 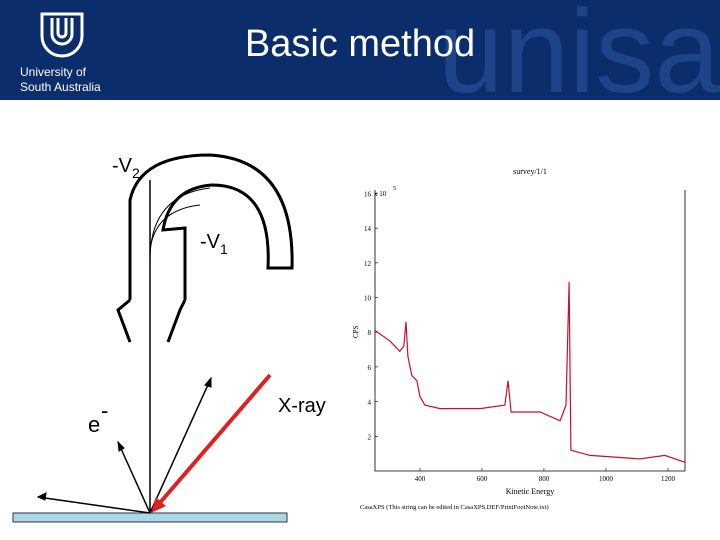 What do you see at coordinates (606, 479) in the screenshot?
I see `x-tick-label: 1000` at bounding box center [606, 479].